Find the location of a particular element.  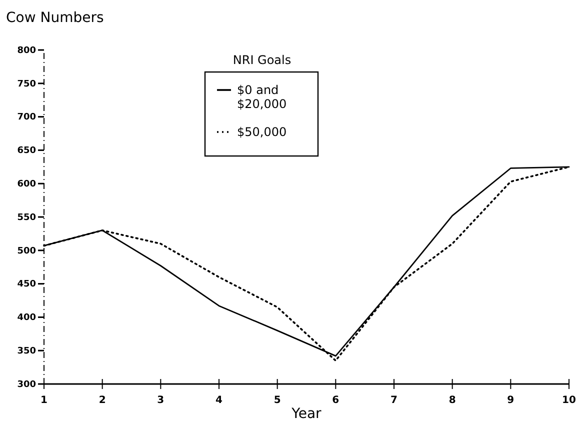

y-tick-label: 300 is located at coordinates (26, 385).